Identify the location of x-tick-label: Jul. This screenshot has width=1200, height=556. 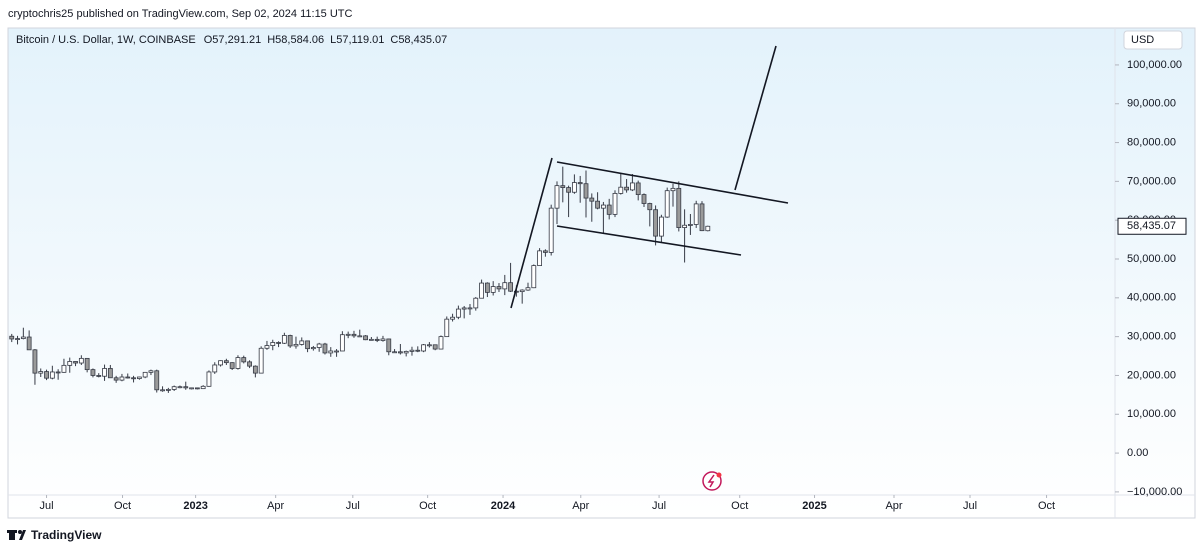
(47, 506).